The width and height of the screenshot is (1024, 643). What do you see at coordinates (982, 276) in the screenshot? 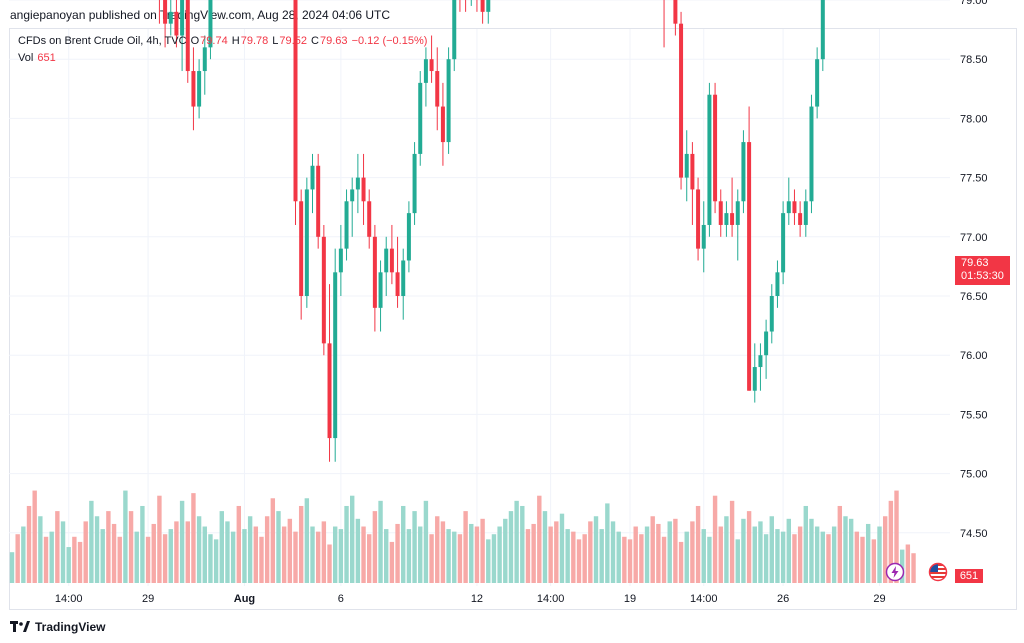
I see `bar-countdown: 01:53:30` at bounding box center [982, 276].